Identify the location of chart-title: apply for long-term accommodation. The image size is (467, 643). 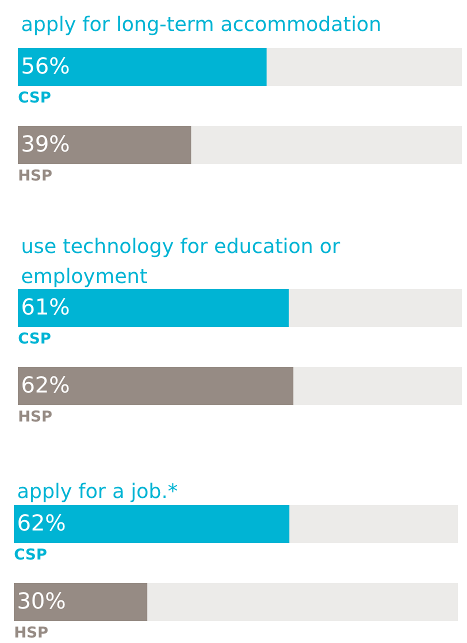
(201, 24).